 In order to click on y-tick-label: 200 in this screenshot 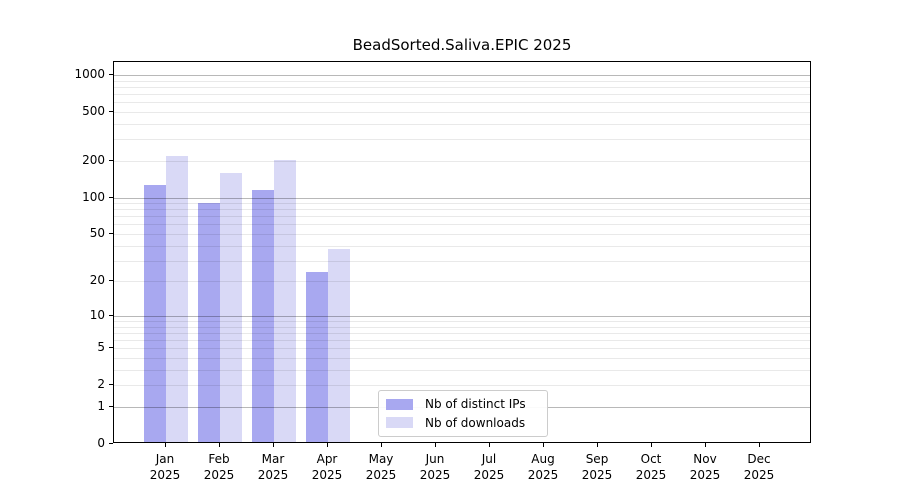, I will do `click(93, 159)`.